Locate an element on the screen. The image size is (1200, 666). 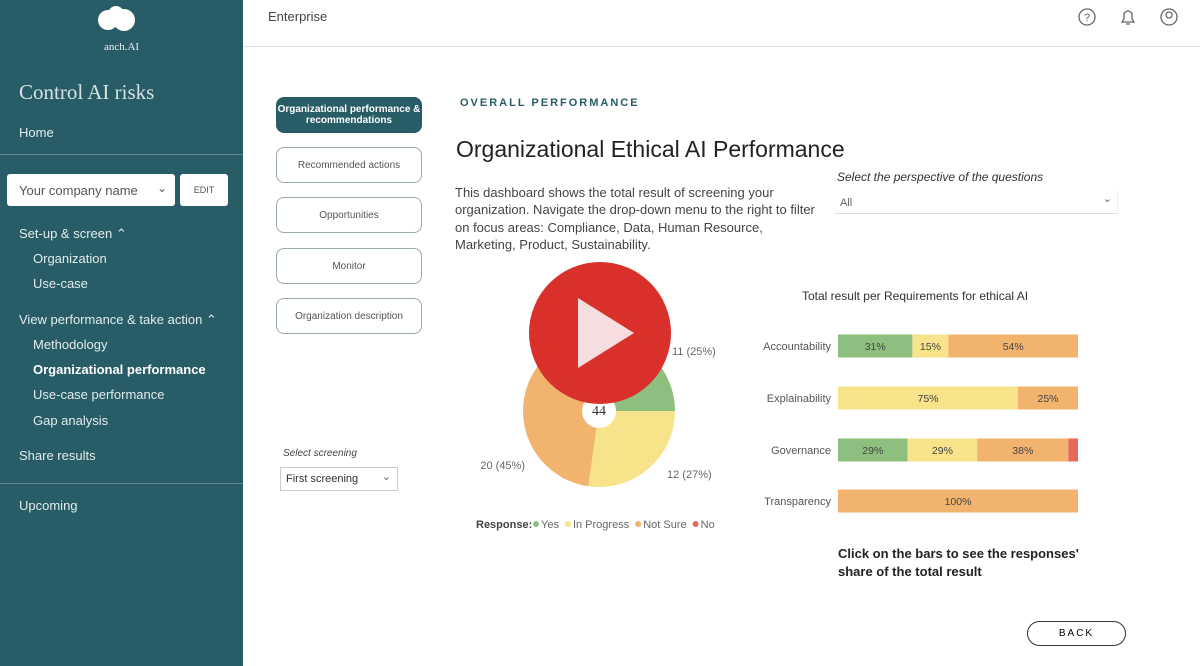
nav-upcoming: Upcoming is located at coordinates (48, 505).